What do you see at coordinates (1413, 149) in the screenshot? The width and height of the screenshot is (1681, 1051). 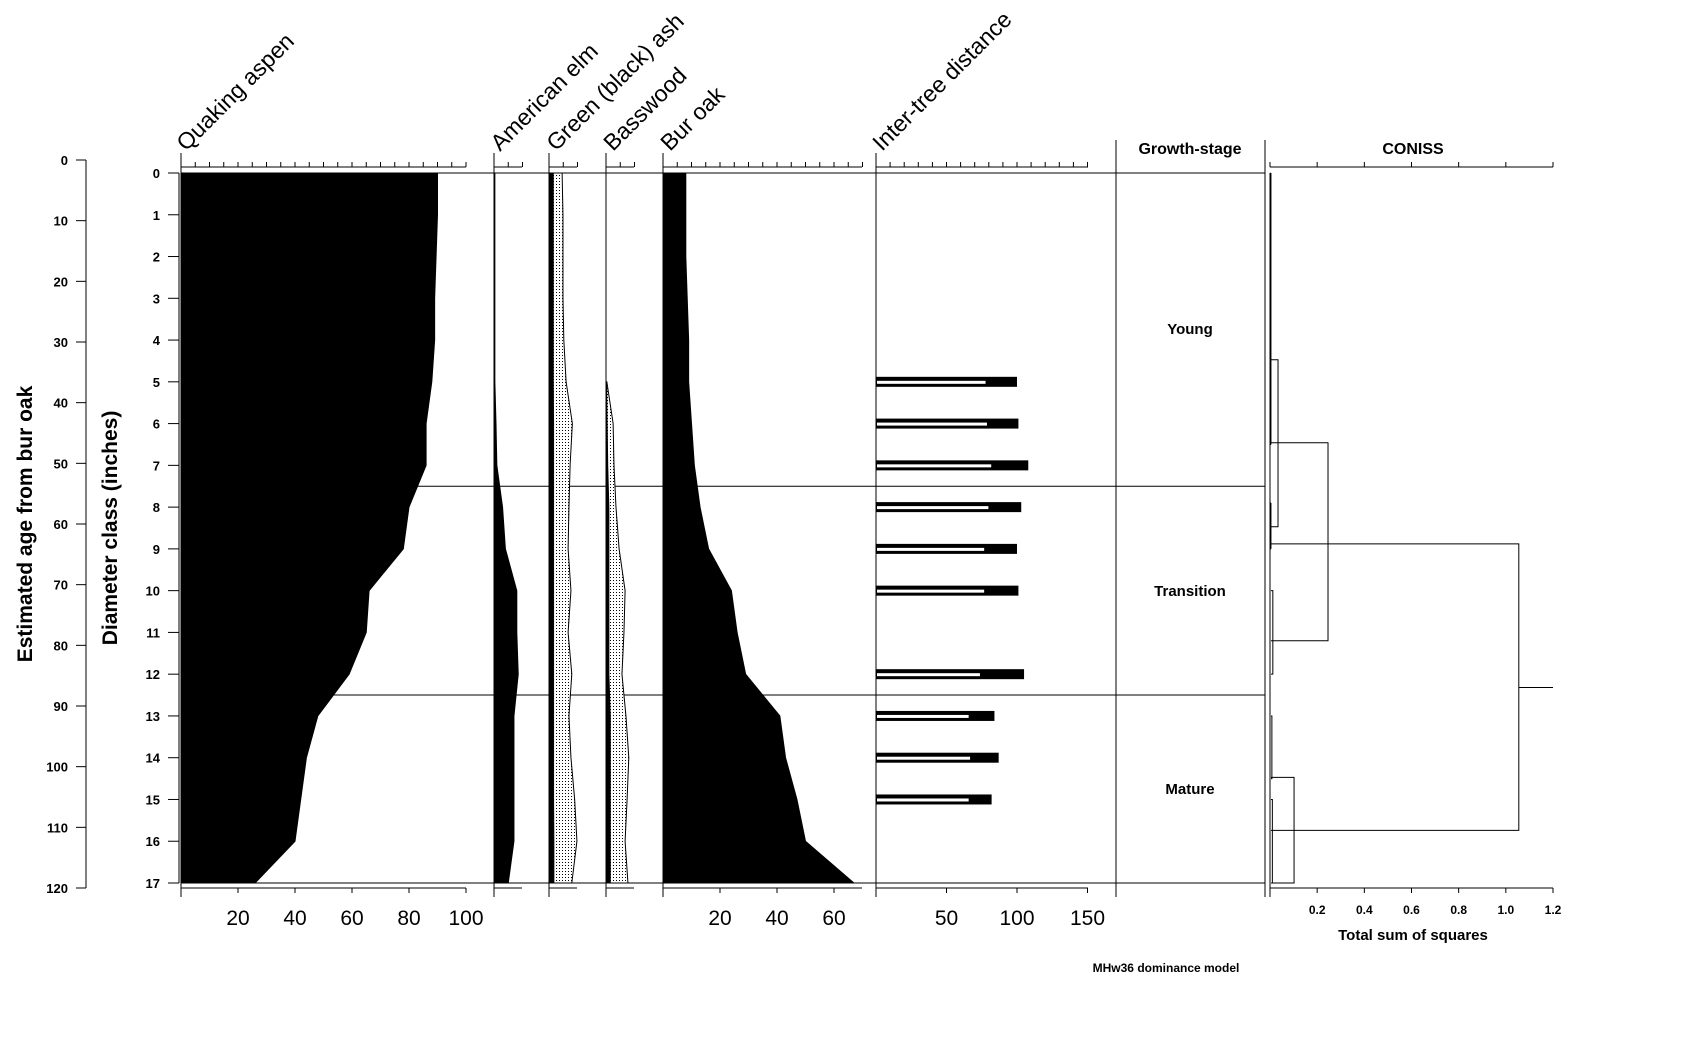 I see `header-coniss: CONISS` at bounding box center [1413, 149].